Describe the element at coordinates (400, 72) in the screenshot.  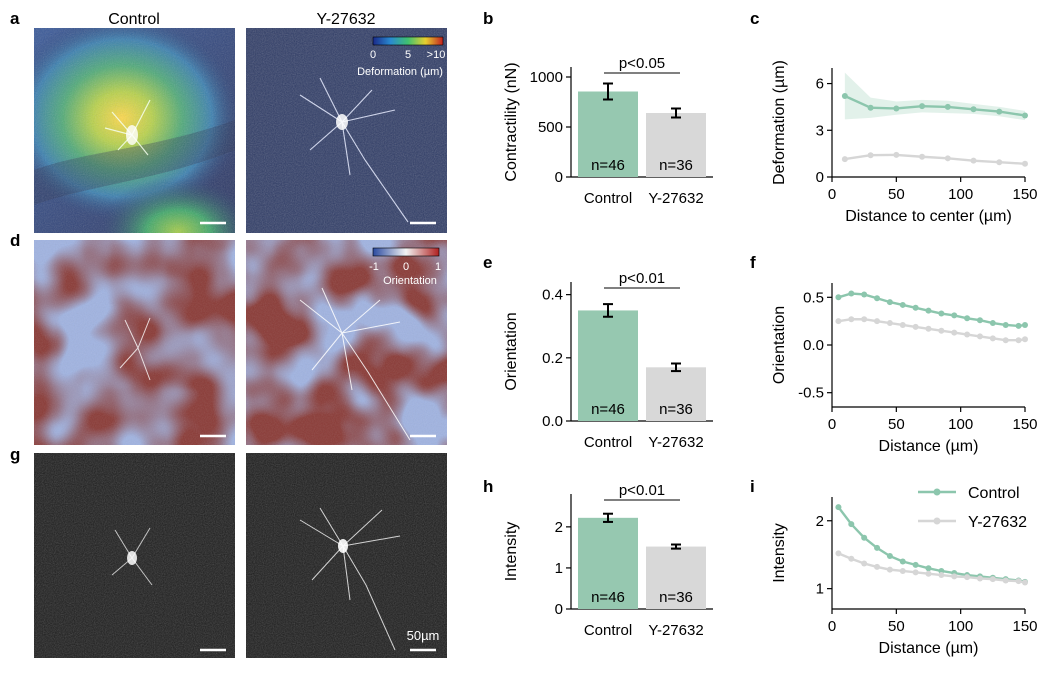
I see `deformation-colorbar-label: Deformation (µm)` at that location.